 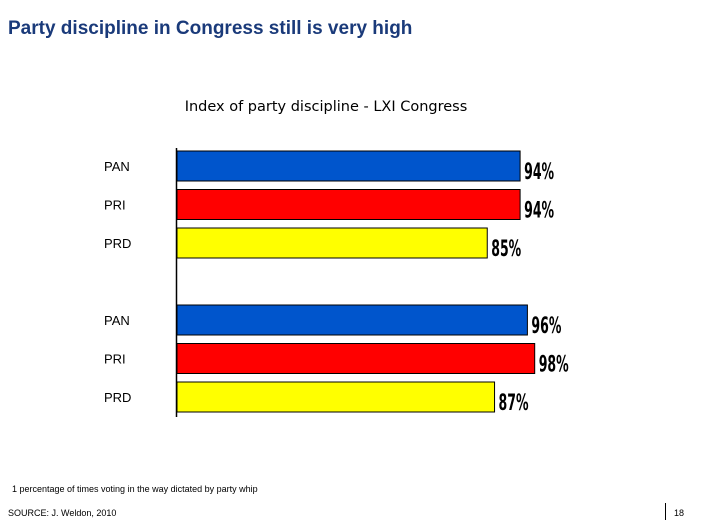 What do you see at coordinates (506, 249) in the screenshot?
I see `data-label: 85%` at bounding box center [506, 249].